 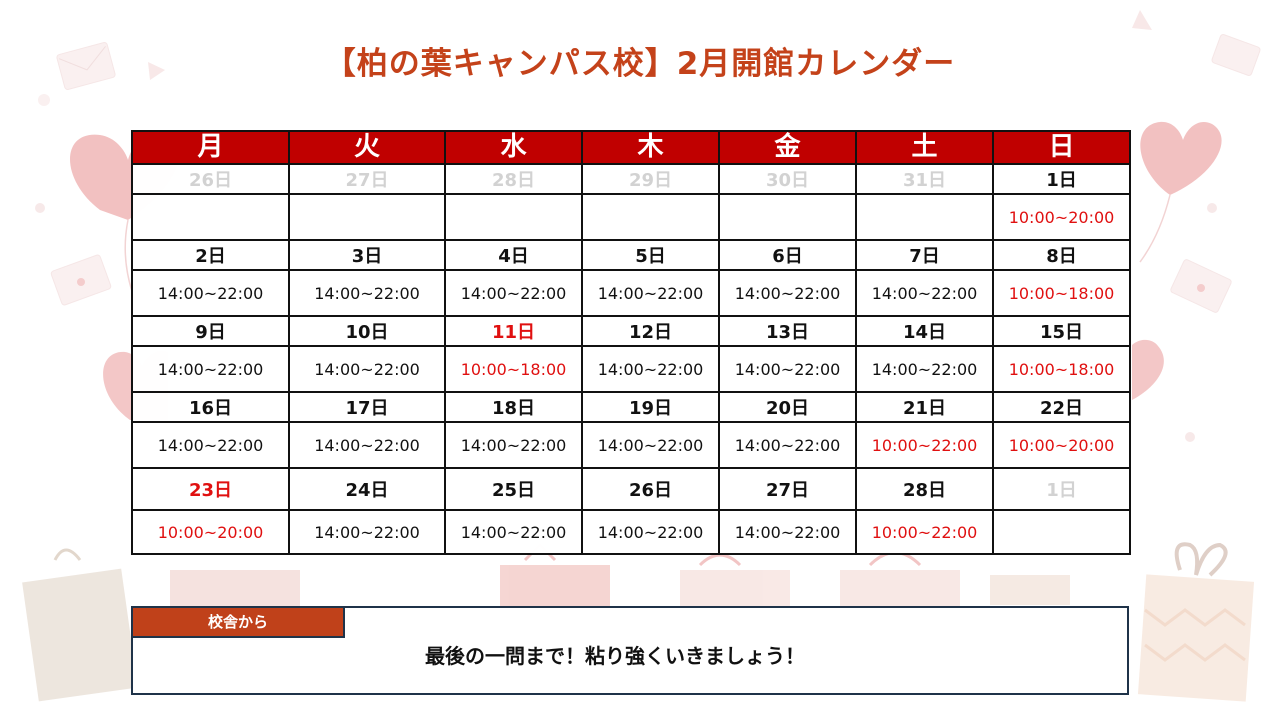 What do you see at coordinates (367, 255) in the screenshot?
I see `date-cell: 3日` at bounding box center [367, 255].